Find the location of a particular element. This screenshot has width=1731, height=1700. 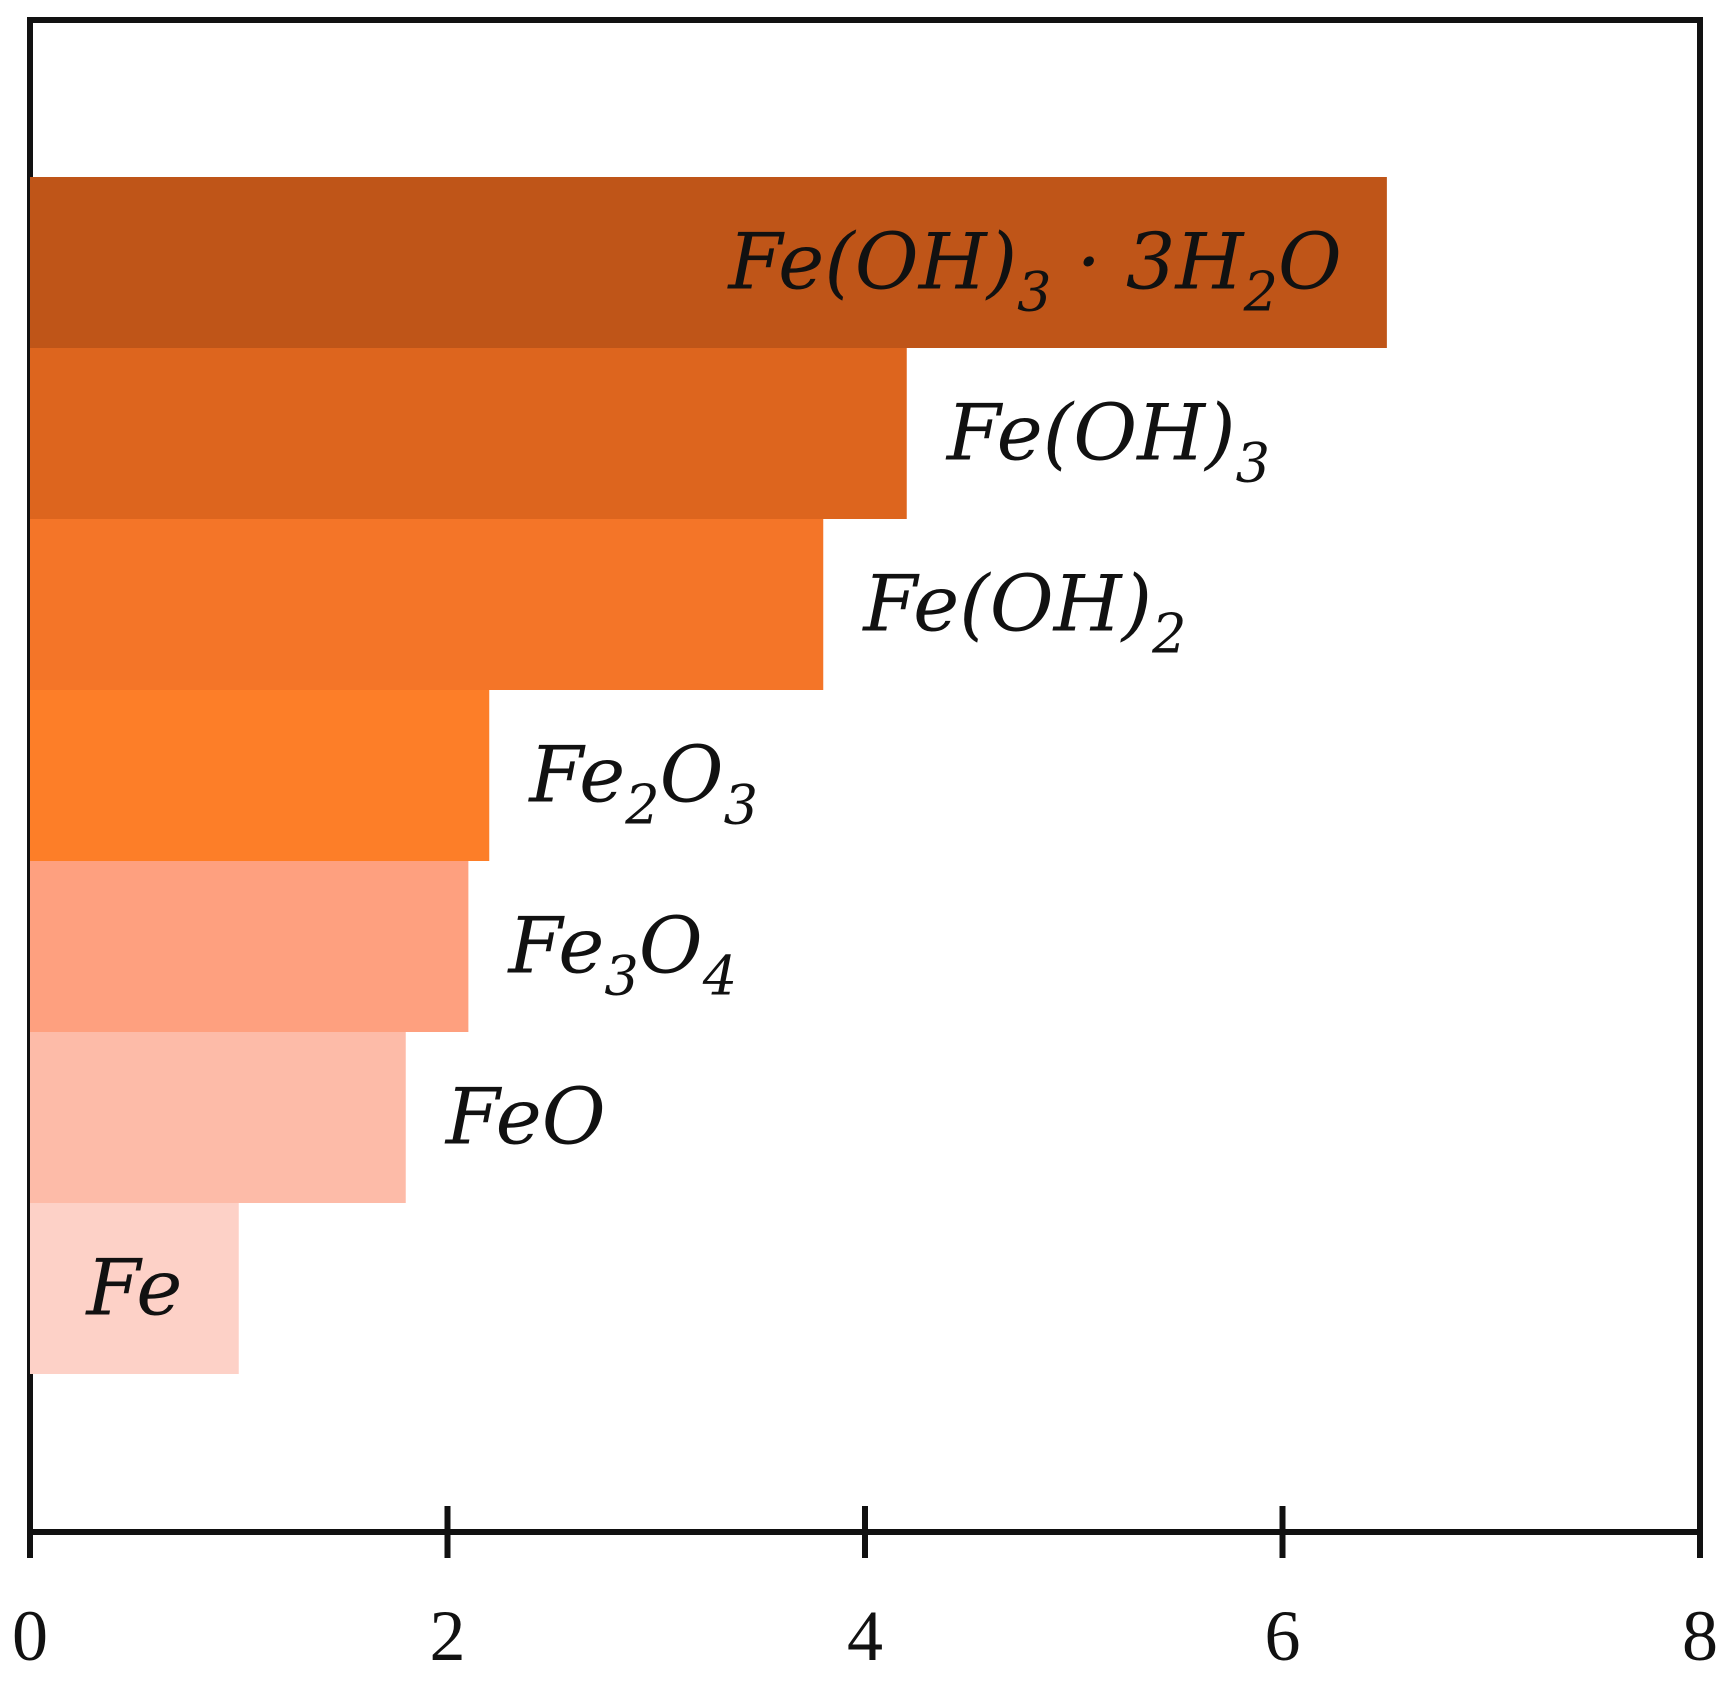

bar-label-1: Fe(OH)3 is located at coordinates (1107, 442).